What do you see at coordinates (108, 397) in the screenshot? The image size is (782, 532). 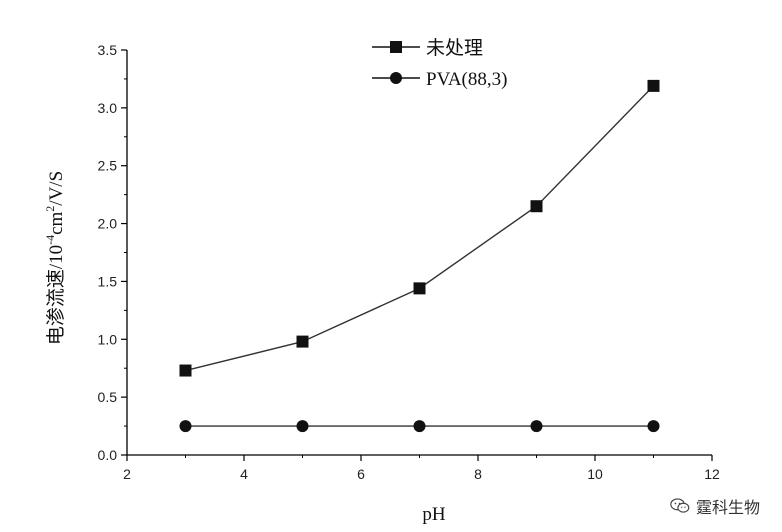 I see `y-tick-label: 0.5` at bounding box center [108, 397].